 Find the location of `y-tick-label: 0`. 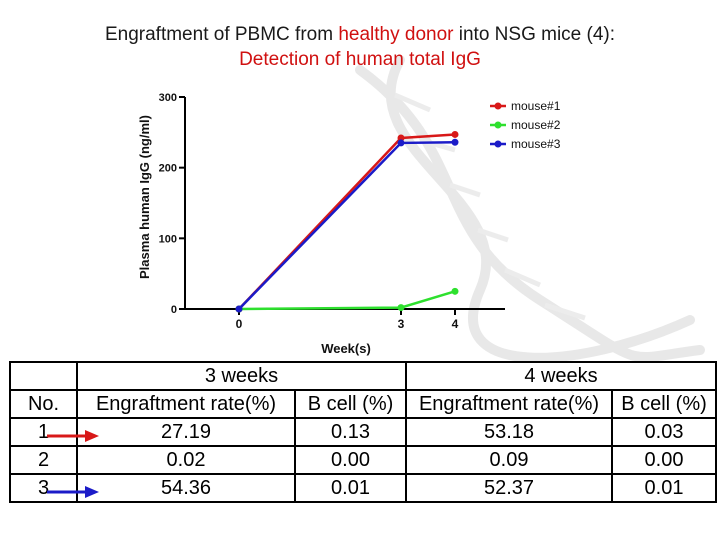

y-tick-label: 0 is located at coordinates (174, 310).